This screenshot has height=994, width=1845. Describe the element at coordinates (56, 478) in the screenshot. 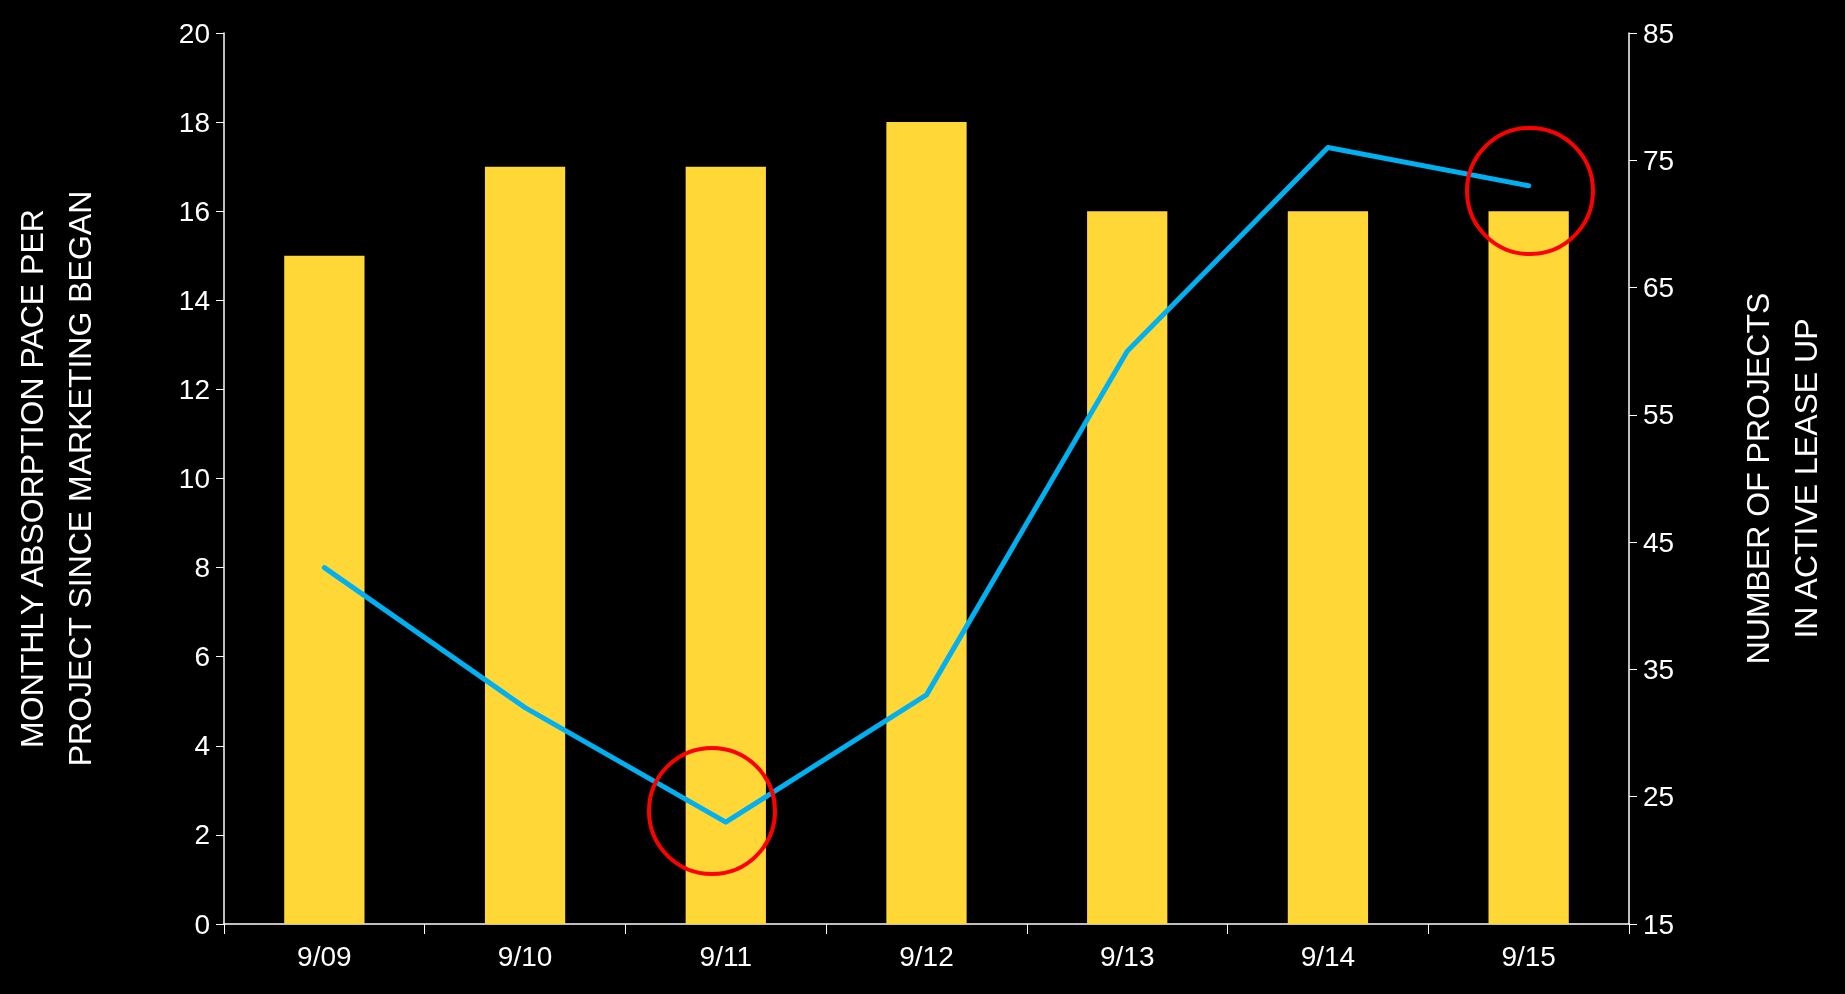

I see `y-axis-title: MONTHLY ABSORPTION PACE PER PROJECT SINCE MARKETING BEGAN` at that location.